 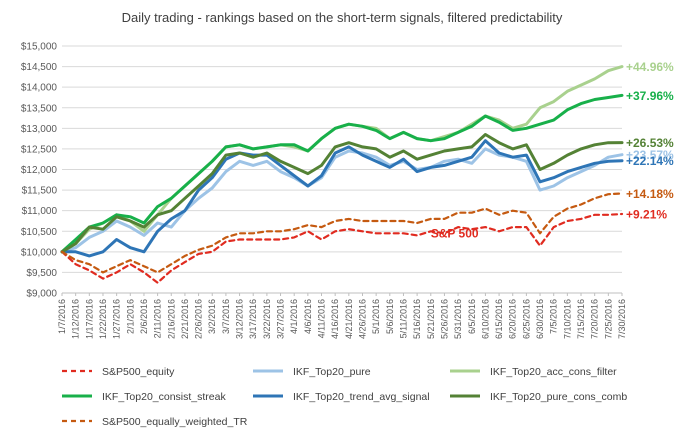 What do you see at coordinates (332, 372) in the screenshot?
I see `legend-label: IKF_Top20_pure` at bounding box center [332, 372].